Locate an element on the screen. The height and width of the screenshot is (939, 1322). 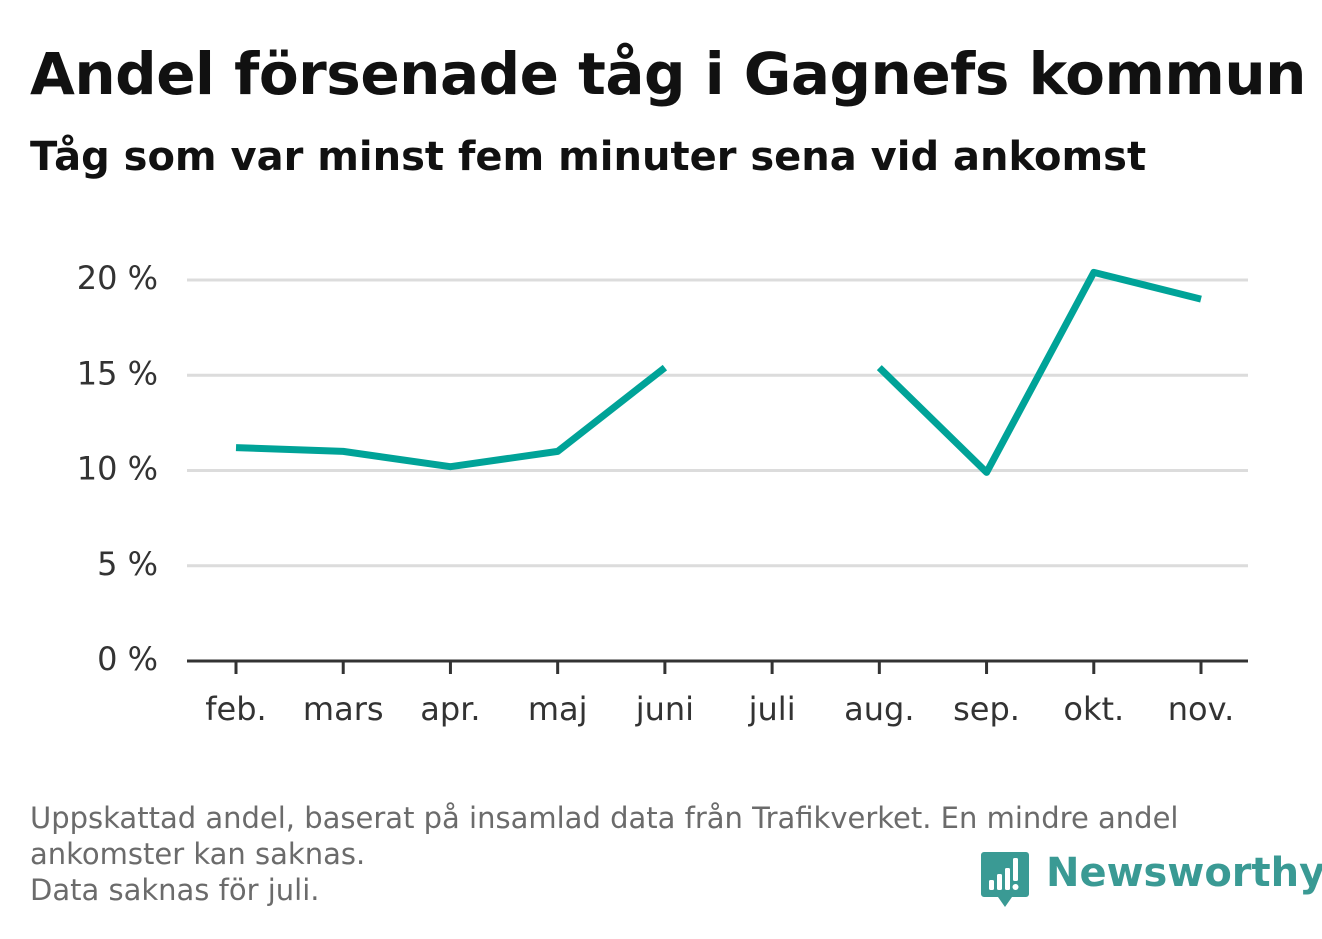
x-tick-label: sep. is located at coordinates (986, 709).